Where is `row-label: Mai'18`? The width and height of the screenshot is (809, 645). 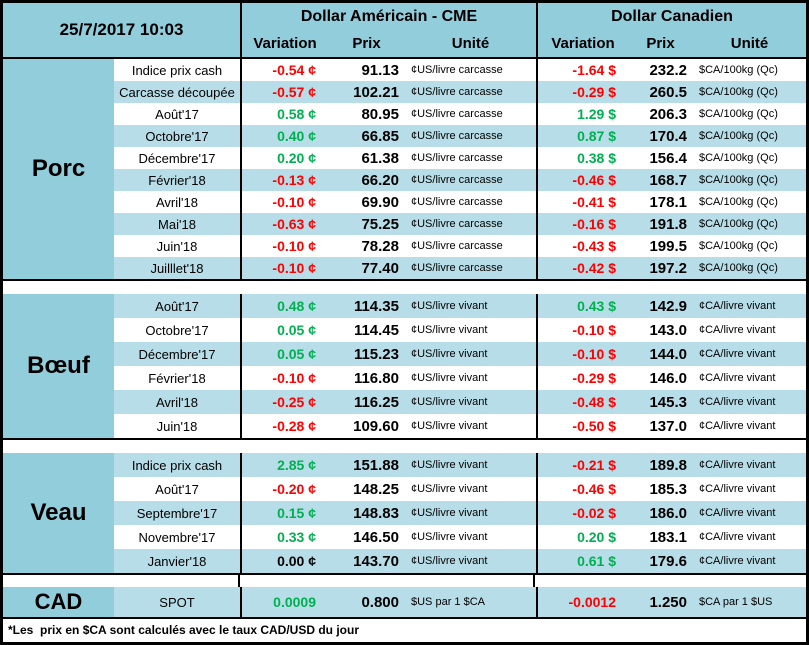 row-label: Mai'18 is located at coordinates (177, 224).